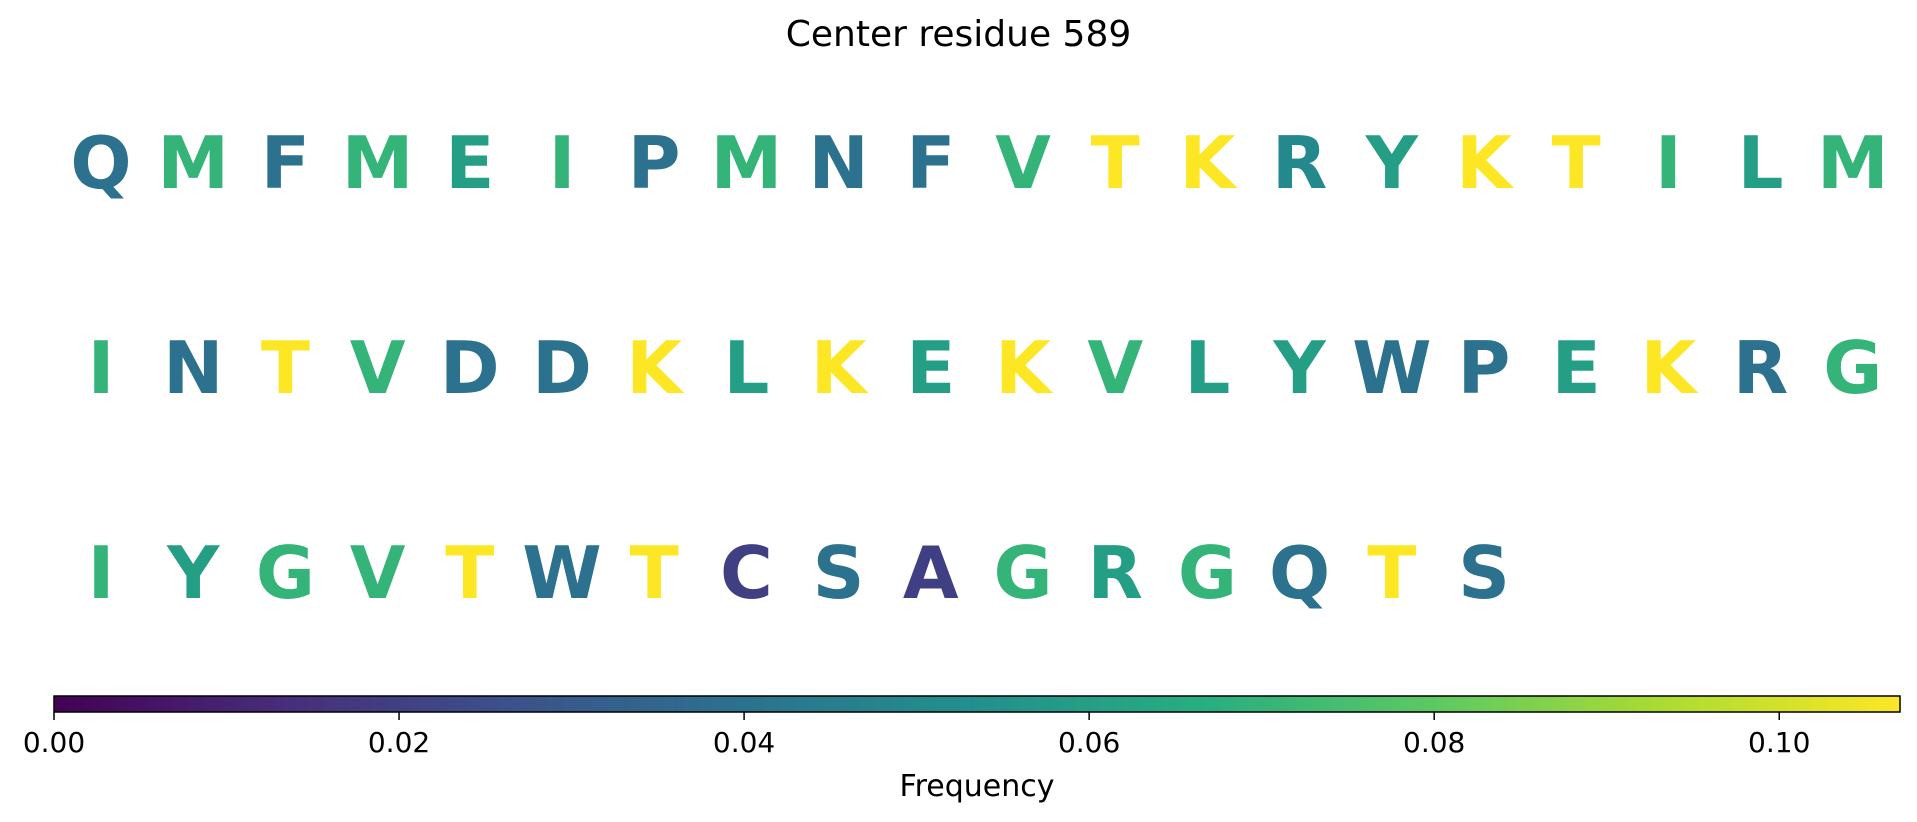 The width and height of the screenshot is (1917, 822). What do you see at coordinates (746, 573) in the screenshot?
I see `residue-letter: C` at bounding box center [746, 573].